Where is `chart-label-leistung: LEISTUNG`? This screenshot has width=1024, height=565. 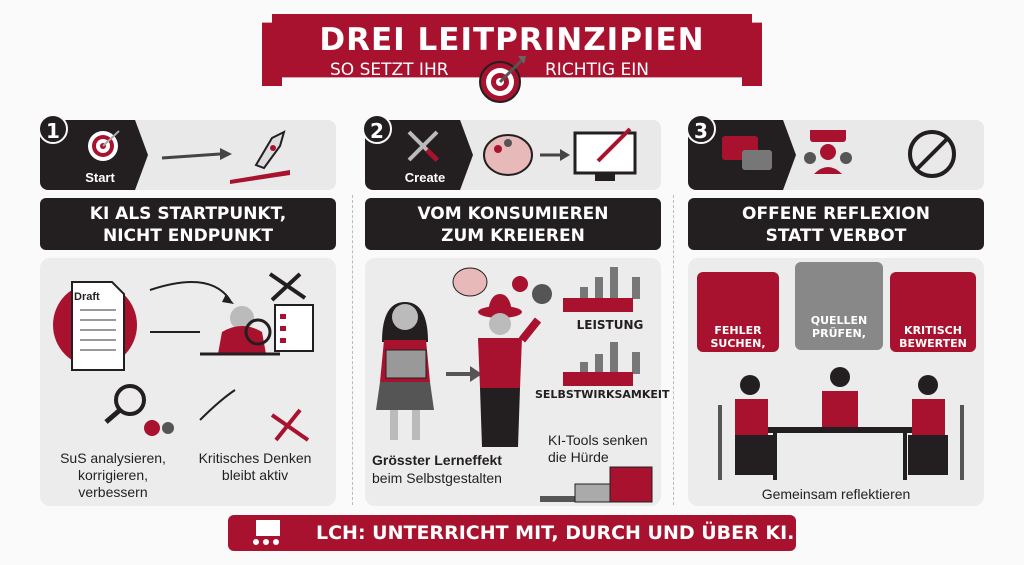 chart-label-leistung: LEISTUNG is located at coordinates (610, 325).